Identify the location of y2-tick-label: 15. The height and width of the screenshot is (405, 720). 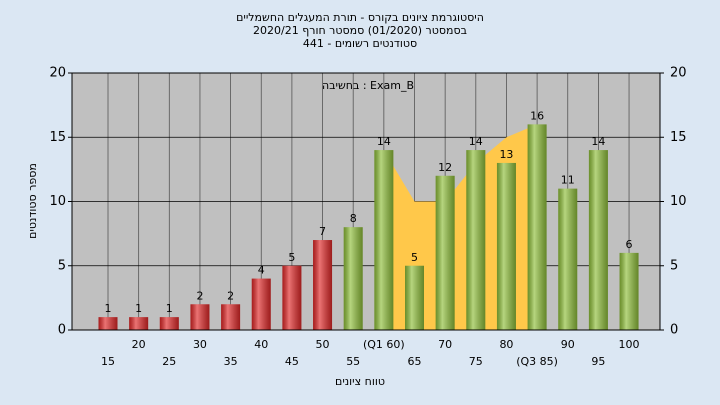
(678, 137).